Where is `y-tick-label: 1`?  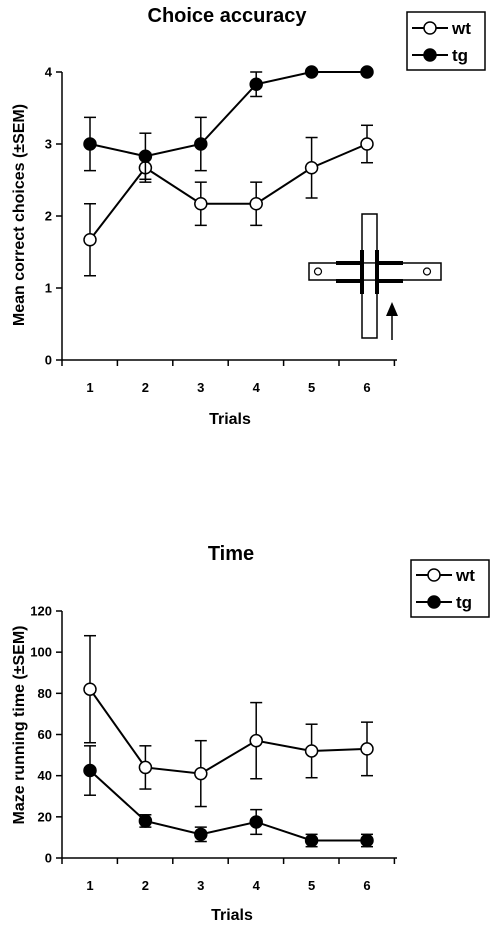 y-tick-label: 1 is located at coordinates (48, 288).